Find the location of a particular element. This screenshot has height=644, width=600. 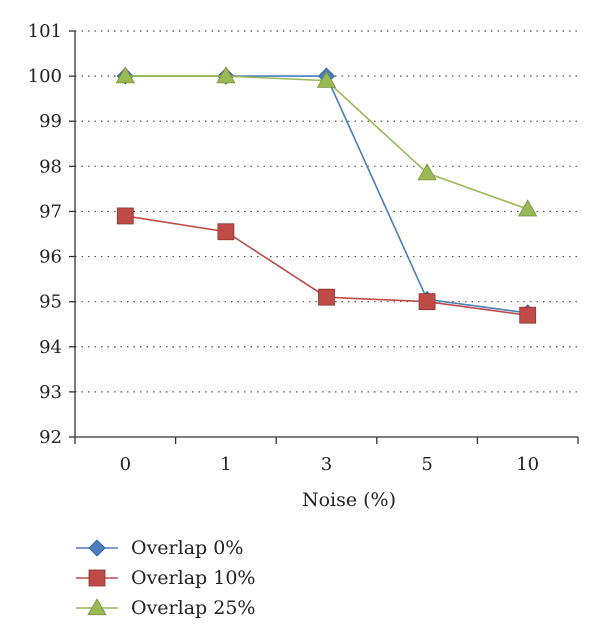

legend-label: Overlap 0% is located at coordinates (187, 548).